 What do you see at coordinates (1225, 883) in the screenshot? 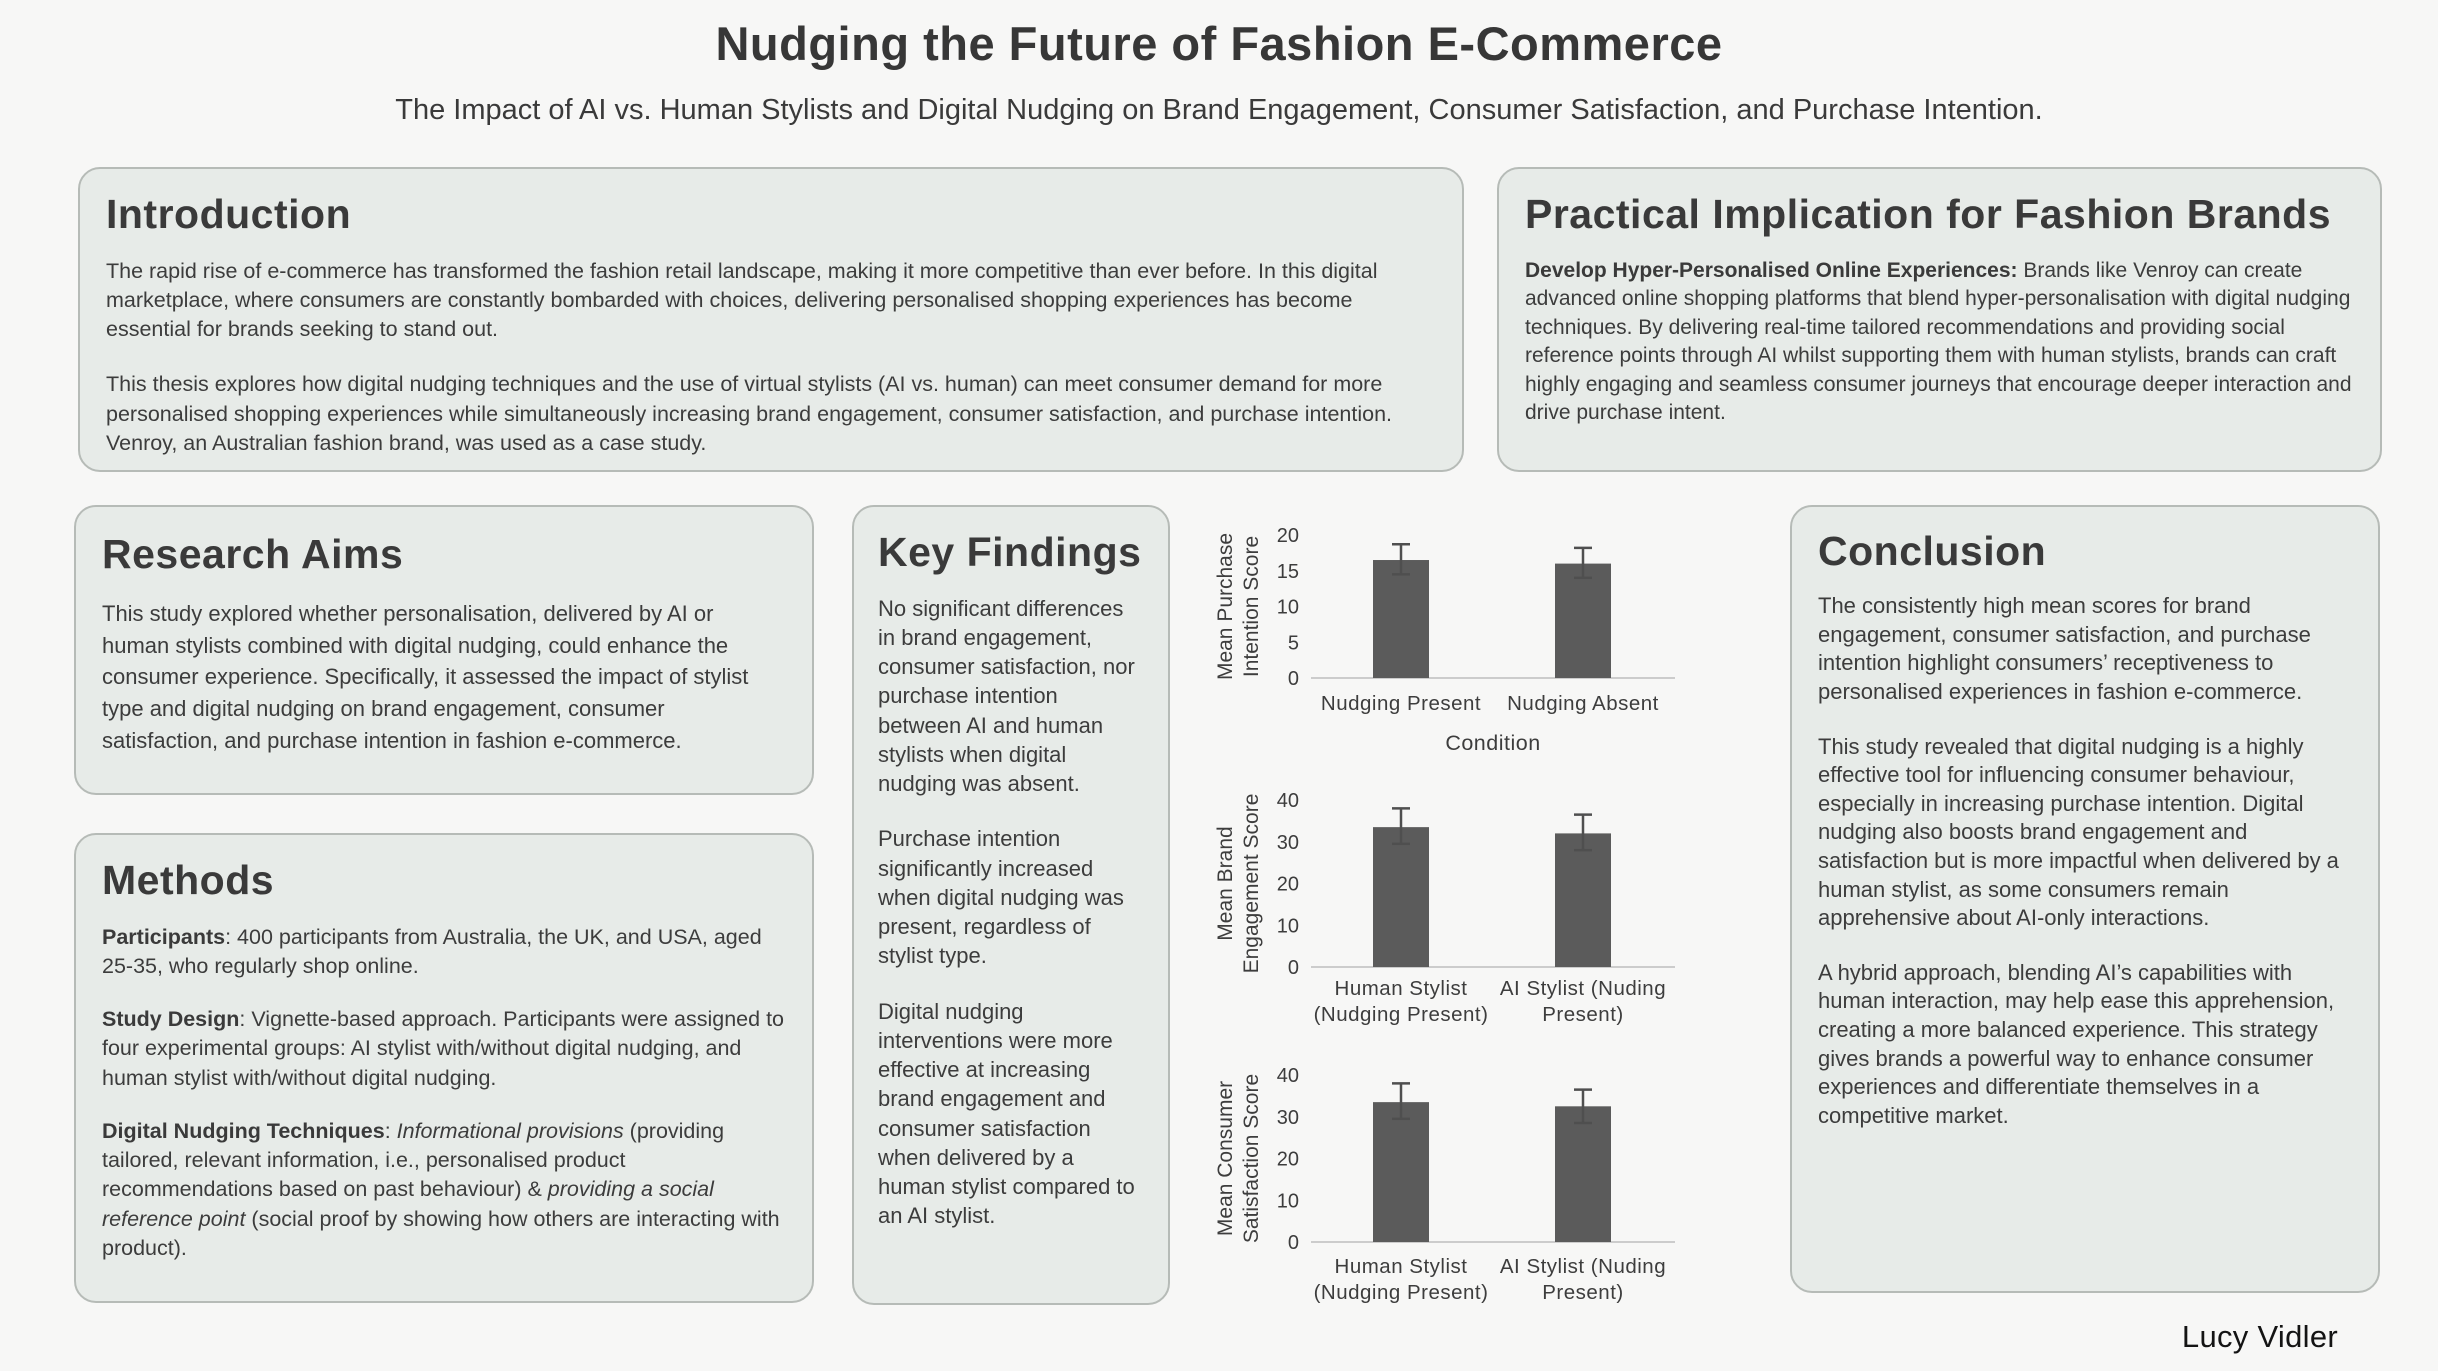
I see `y-axis-label: Mean Brand` at bounding box center [1225, 883].